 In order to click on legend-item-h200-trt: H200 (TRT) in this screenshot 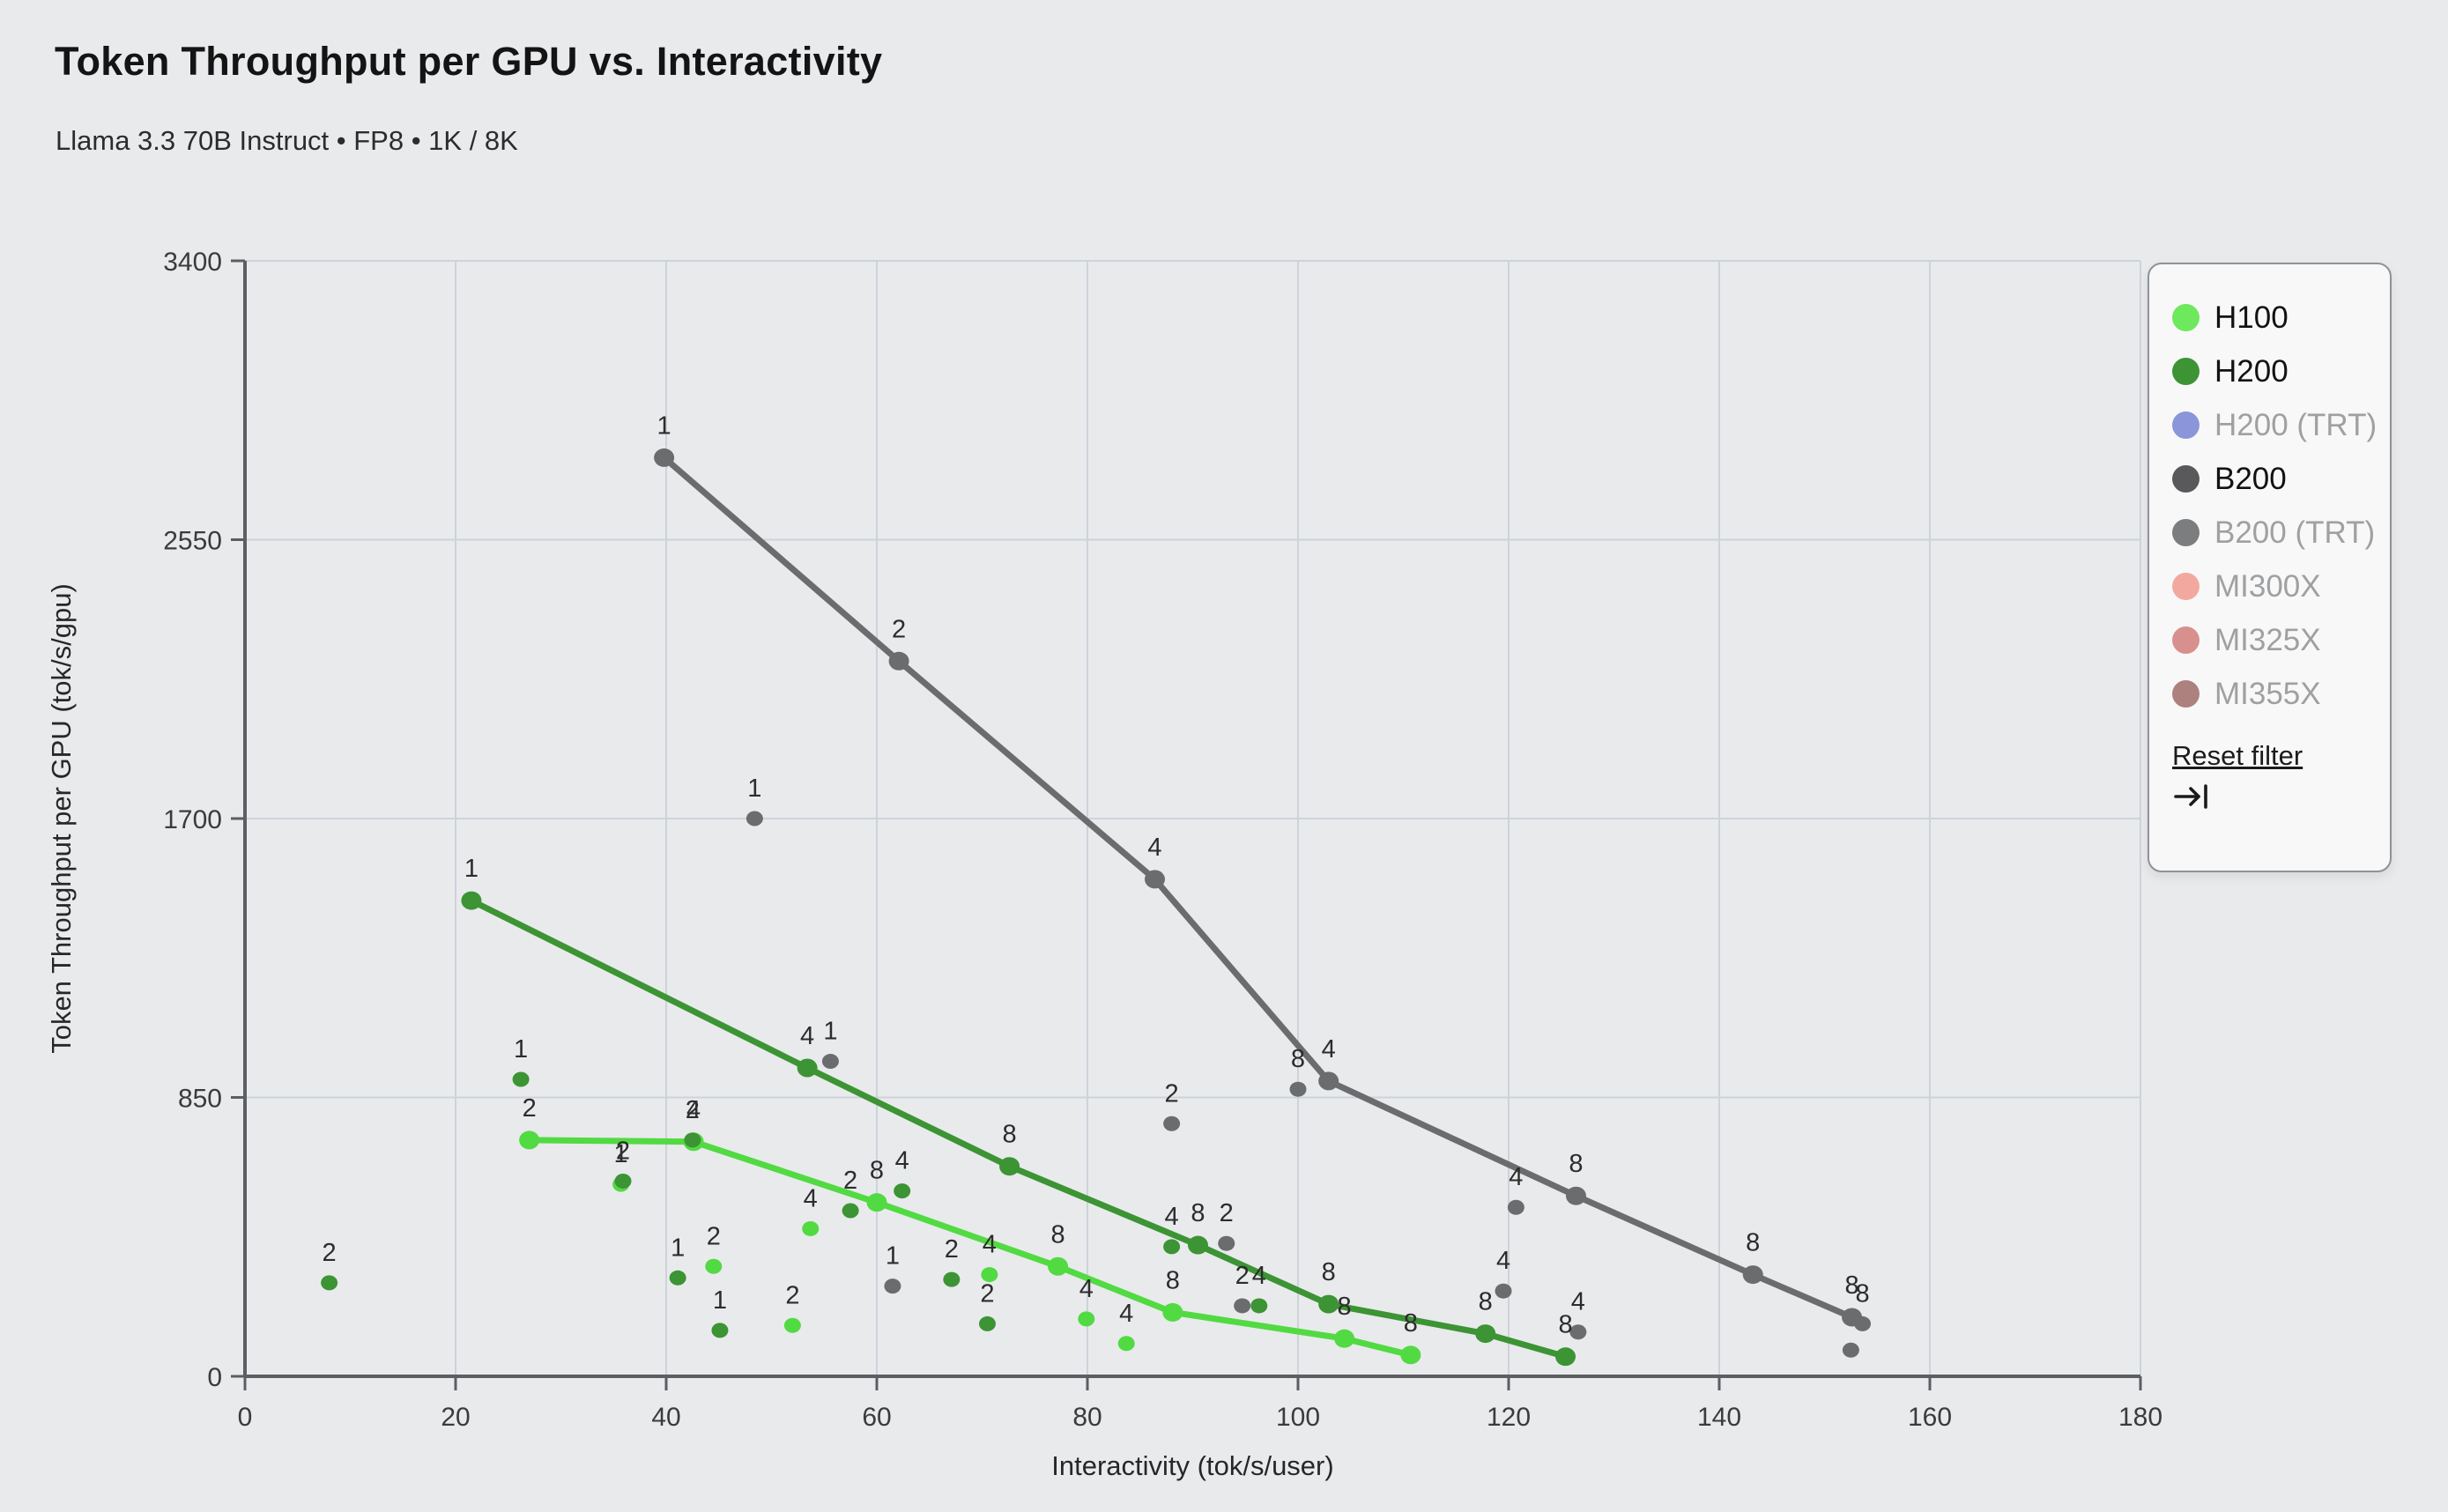, I will do `click(2281, 425)`.